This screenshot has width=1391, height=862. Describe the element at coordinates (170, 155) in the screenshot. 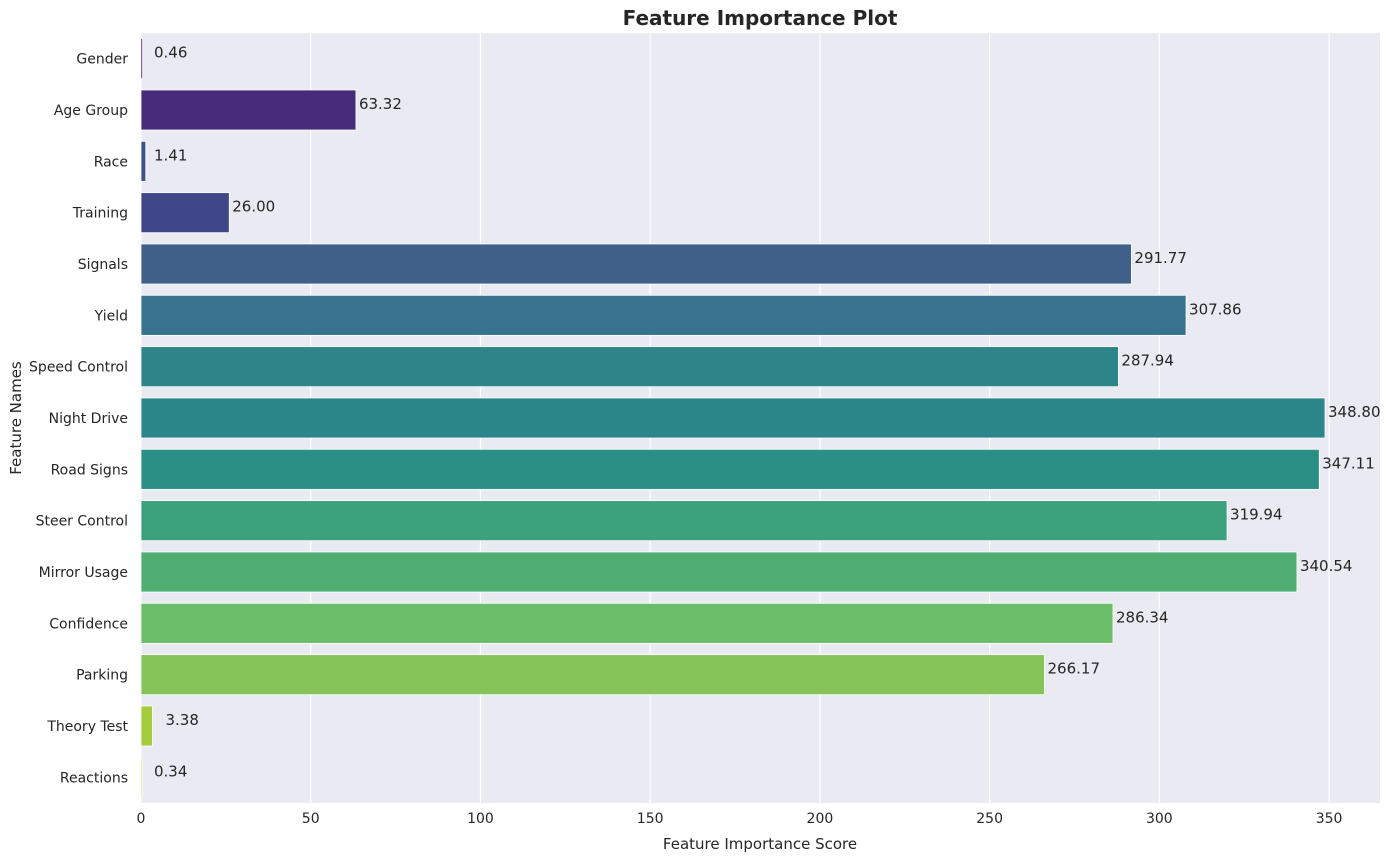

I see `bar-value-label: 1.41` at that location.